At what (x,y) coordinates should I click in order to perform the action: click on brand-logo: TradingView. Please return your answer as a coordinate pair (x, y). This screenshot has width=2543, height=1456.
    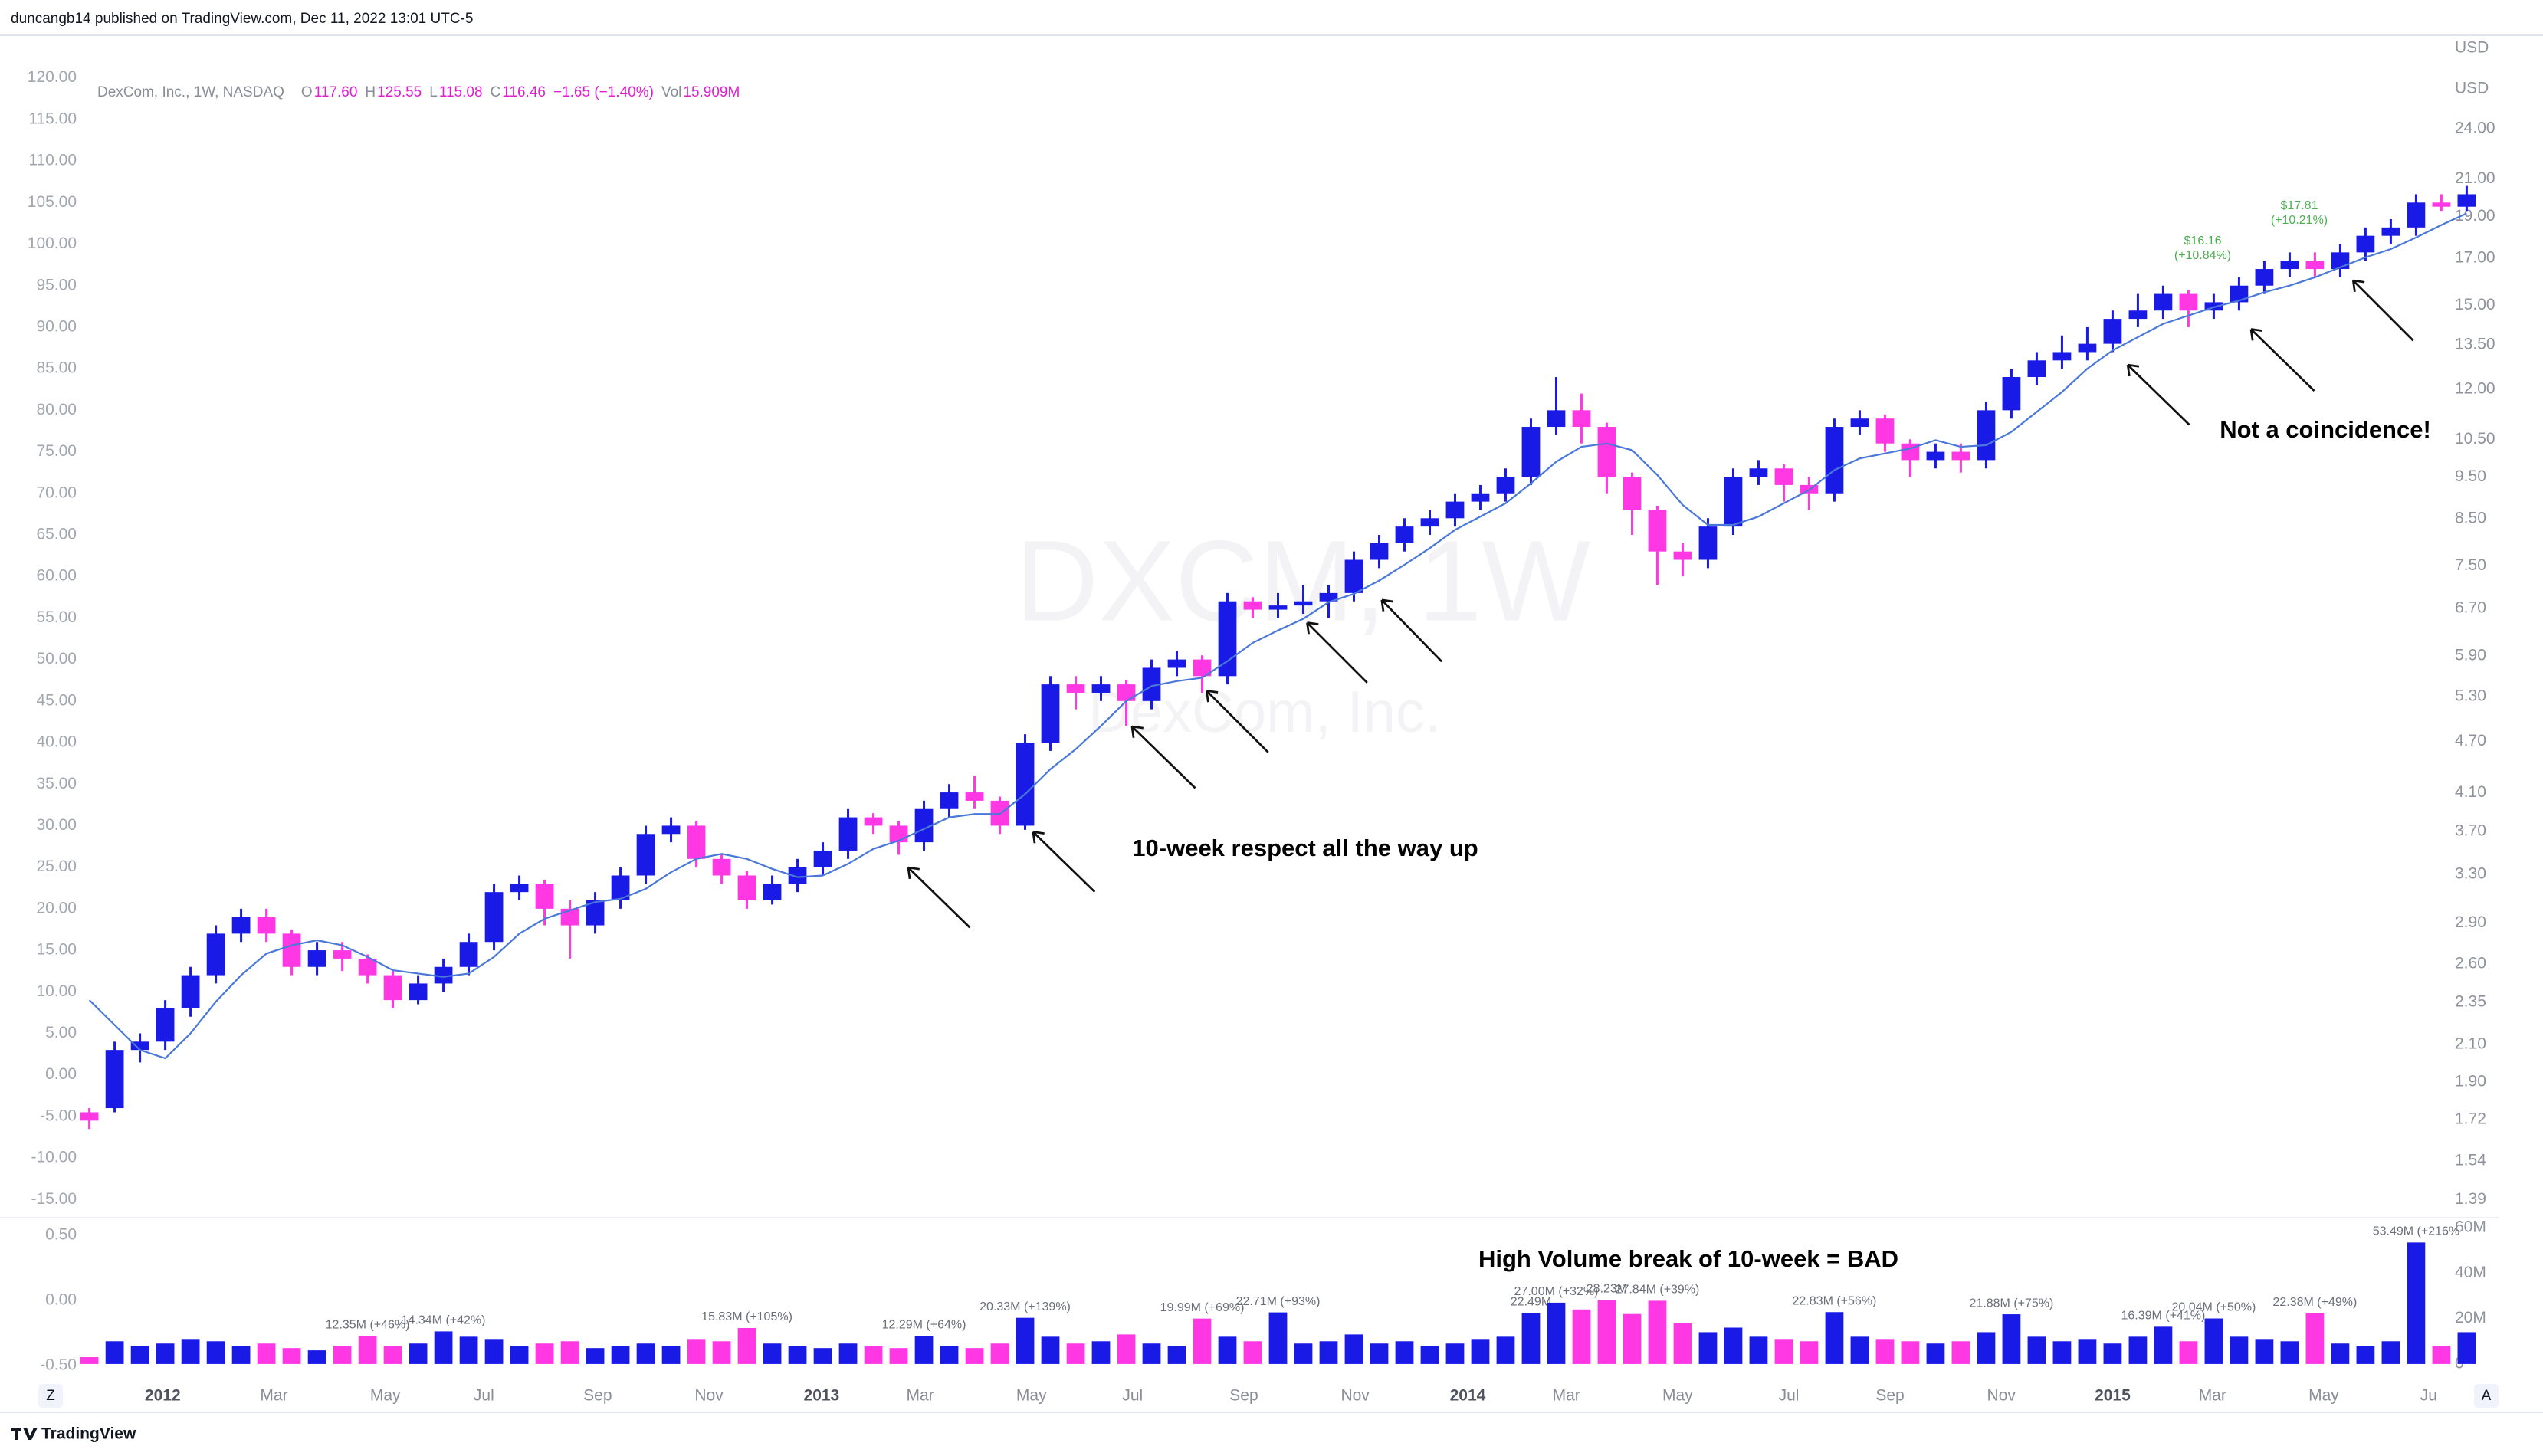
    Looking at the image, I should click on (73, 1434).